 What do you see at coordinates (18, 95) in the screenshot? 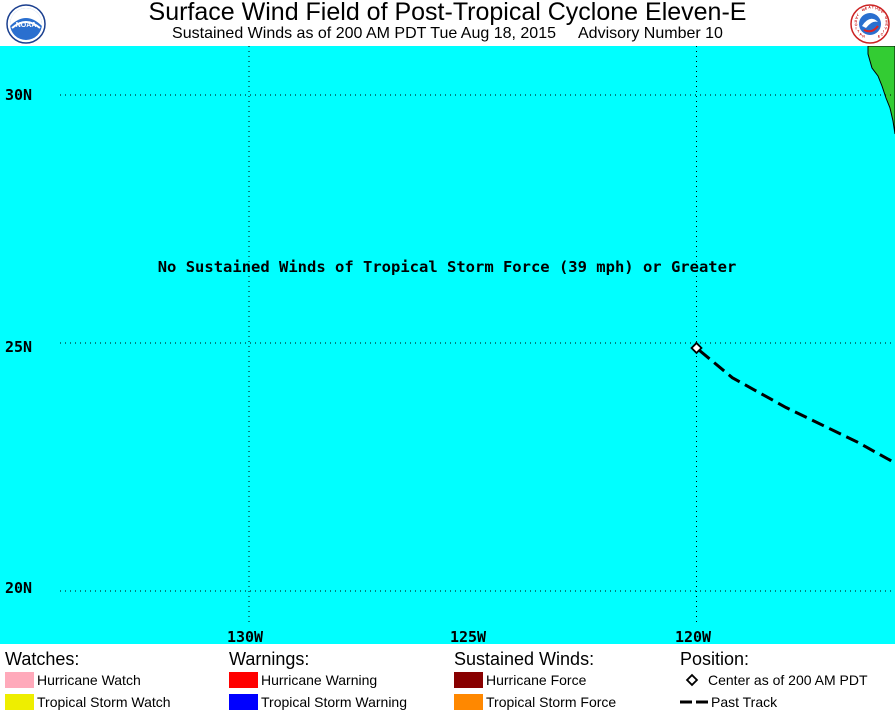
I see `lat-label-30n: 30N` at bounding box center [18, 95].